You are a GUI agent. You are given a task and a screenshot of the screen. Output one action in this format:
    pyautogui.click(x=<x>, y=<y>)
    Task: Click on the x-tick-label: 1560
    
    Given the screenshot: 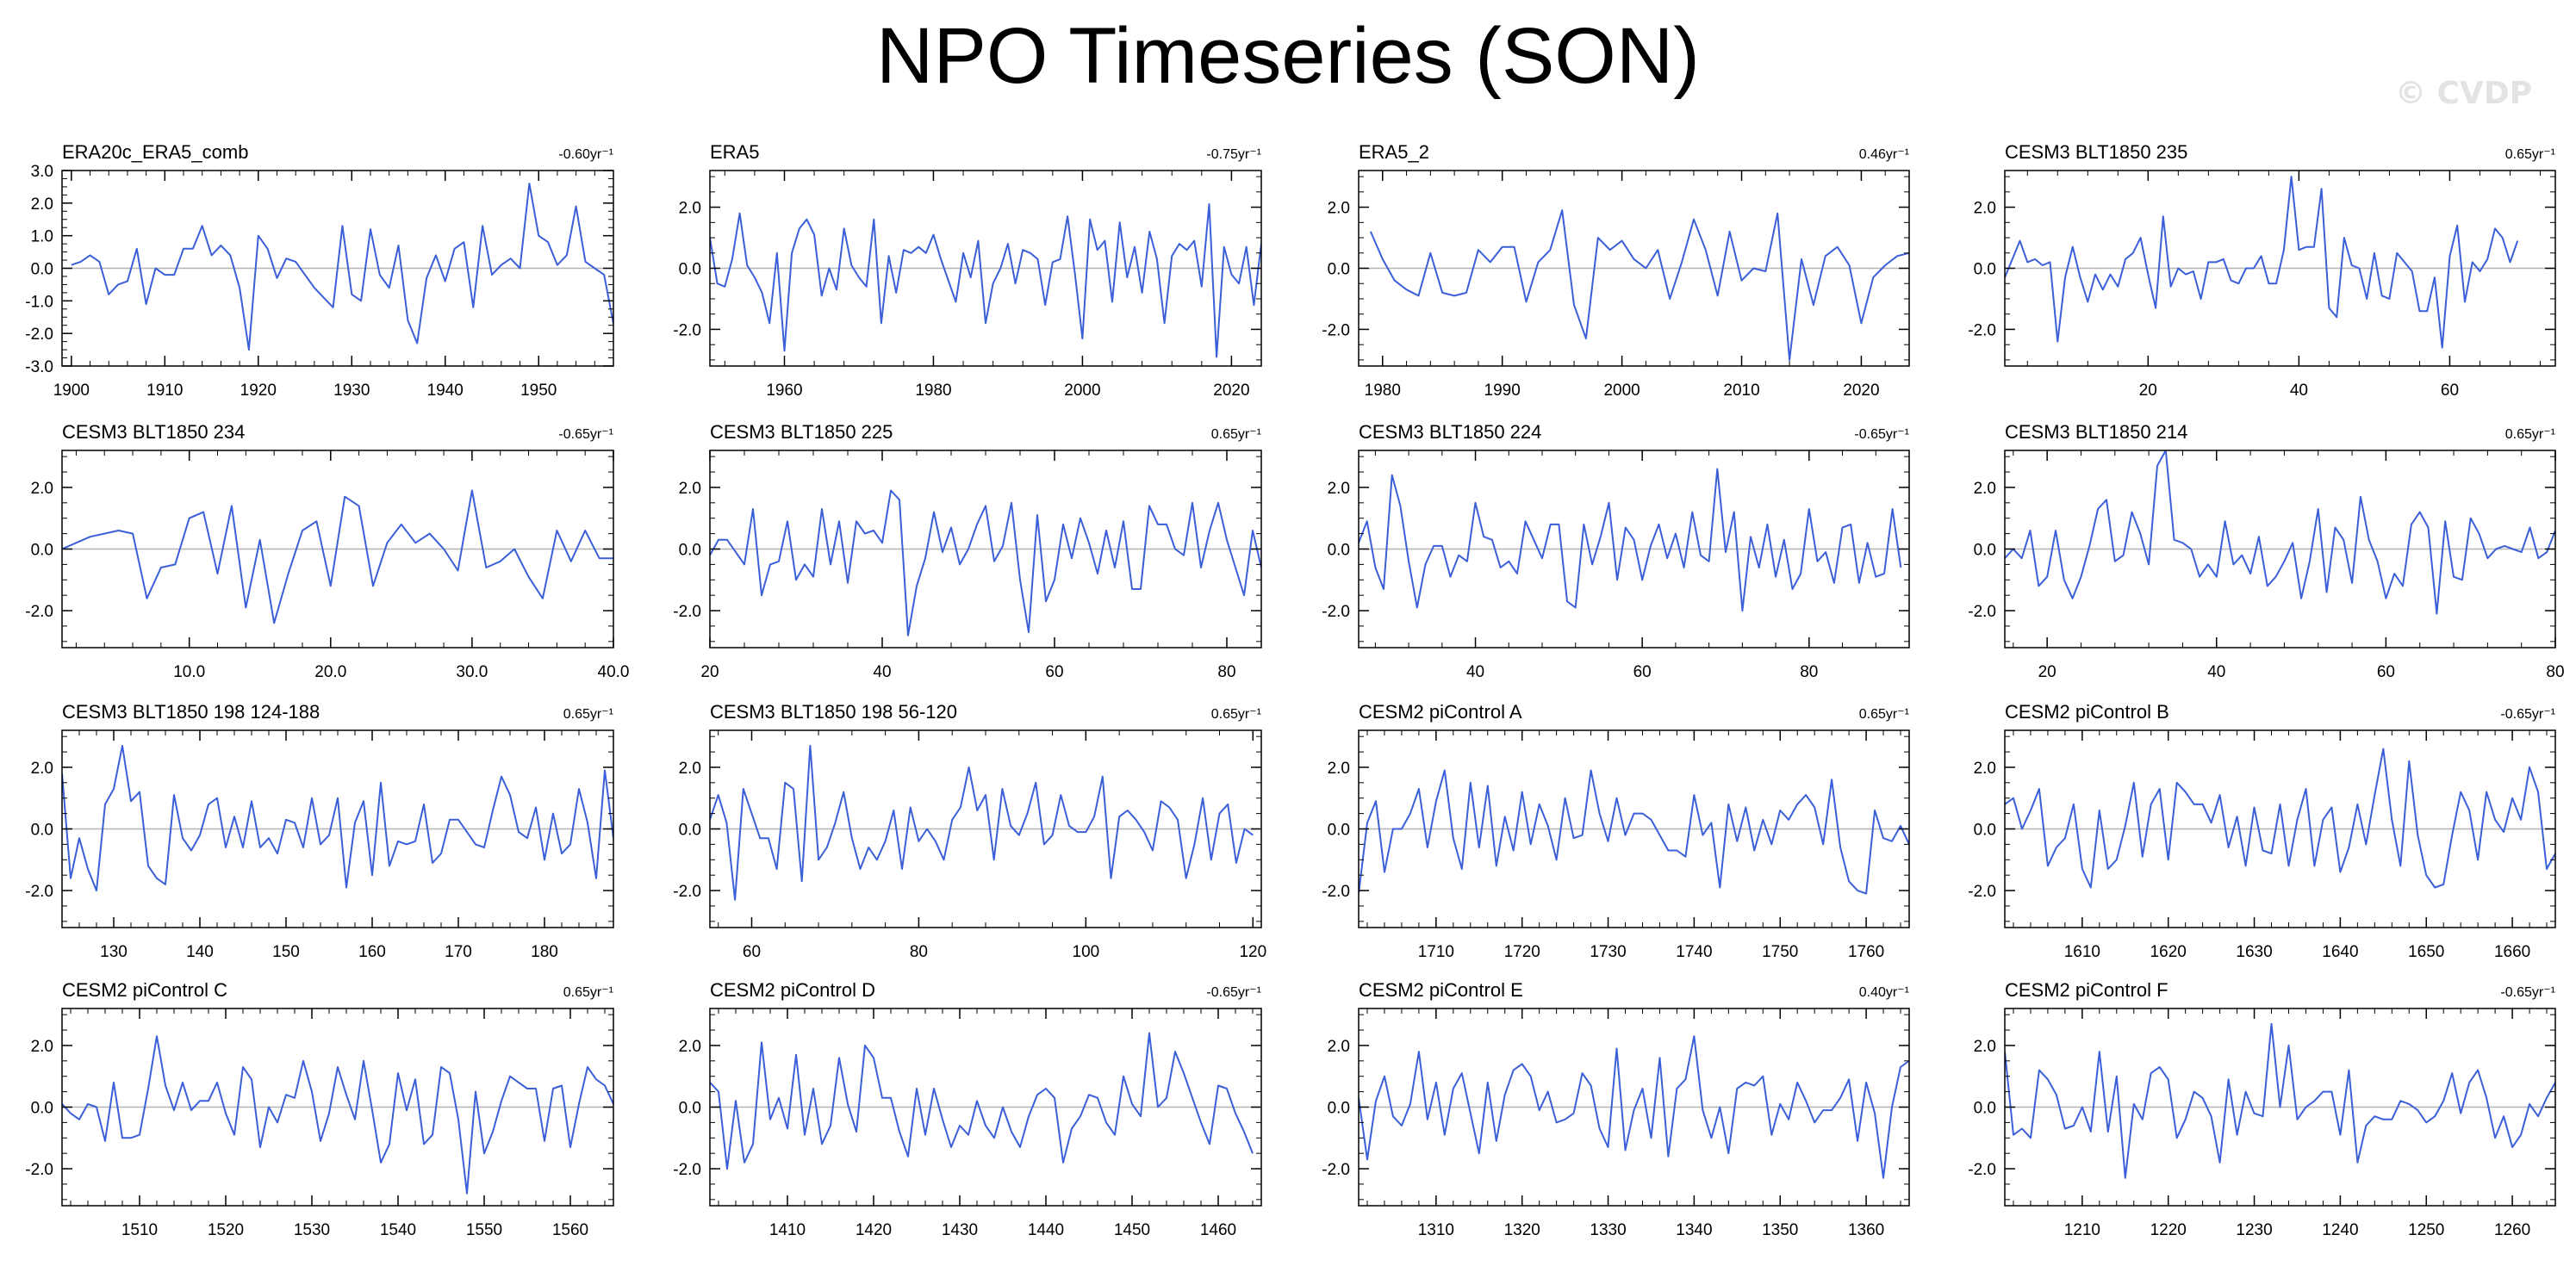 What is the action you would take?
    pyautogui.click(x=570, y=1230)
    